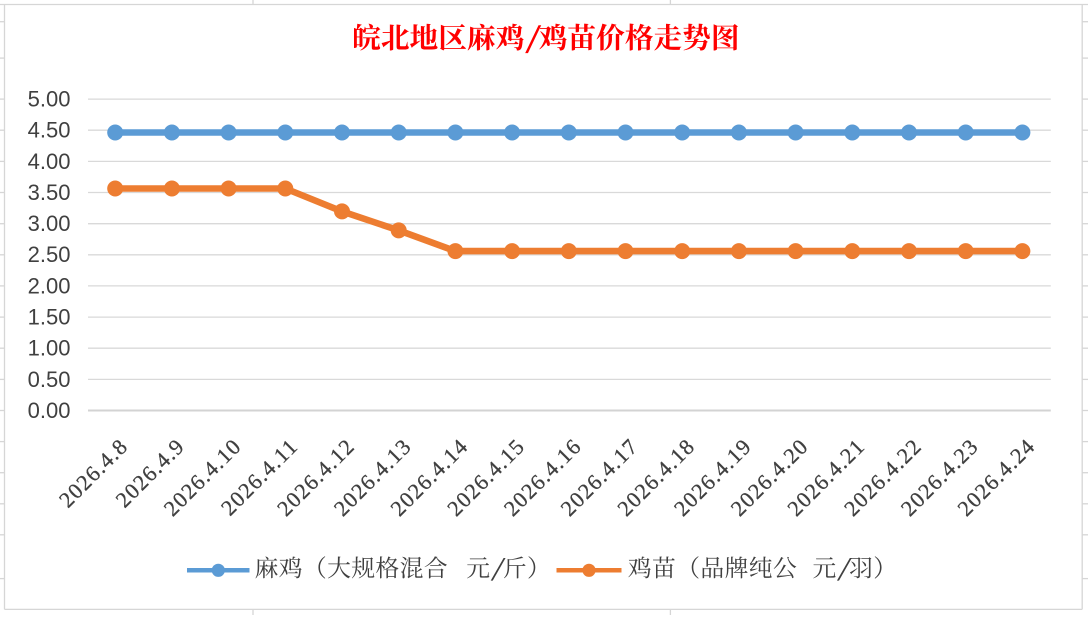 This screenshot has width=1088, height=620. I want to click on svg-text: 0.00, so click(49, 410).